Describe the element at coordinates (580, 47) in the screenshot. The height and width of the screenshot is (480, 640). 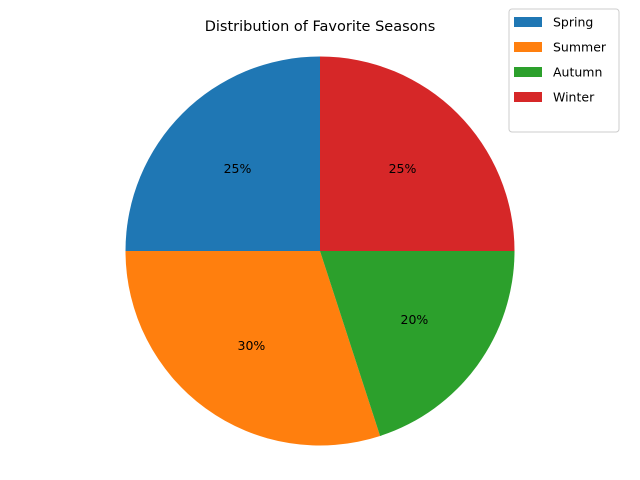
I see `legend-label-summer: Summer` at that location.